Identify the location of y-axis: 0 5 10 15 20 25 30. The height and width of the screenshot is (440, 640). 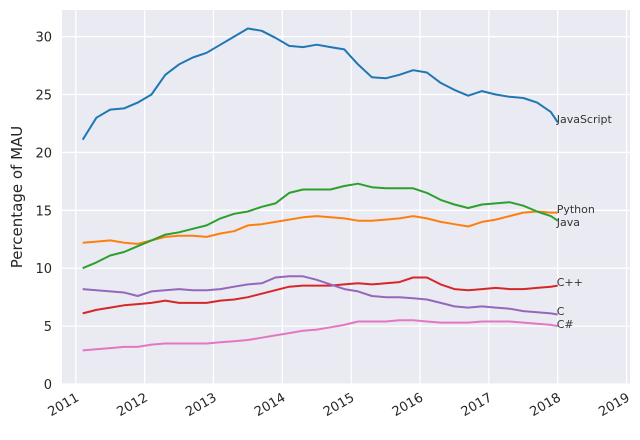
(43, 212).